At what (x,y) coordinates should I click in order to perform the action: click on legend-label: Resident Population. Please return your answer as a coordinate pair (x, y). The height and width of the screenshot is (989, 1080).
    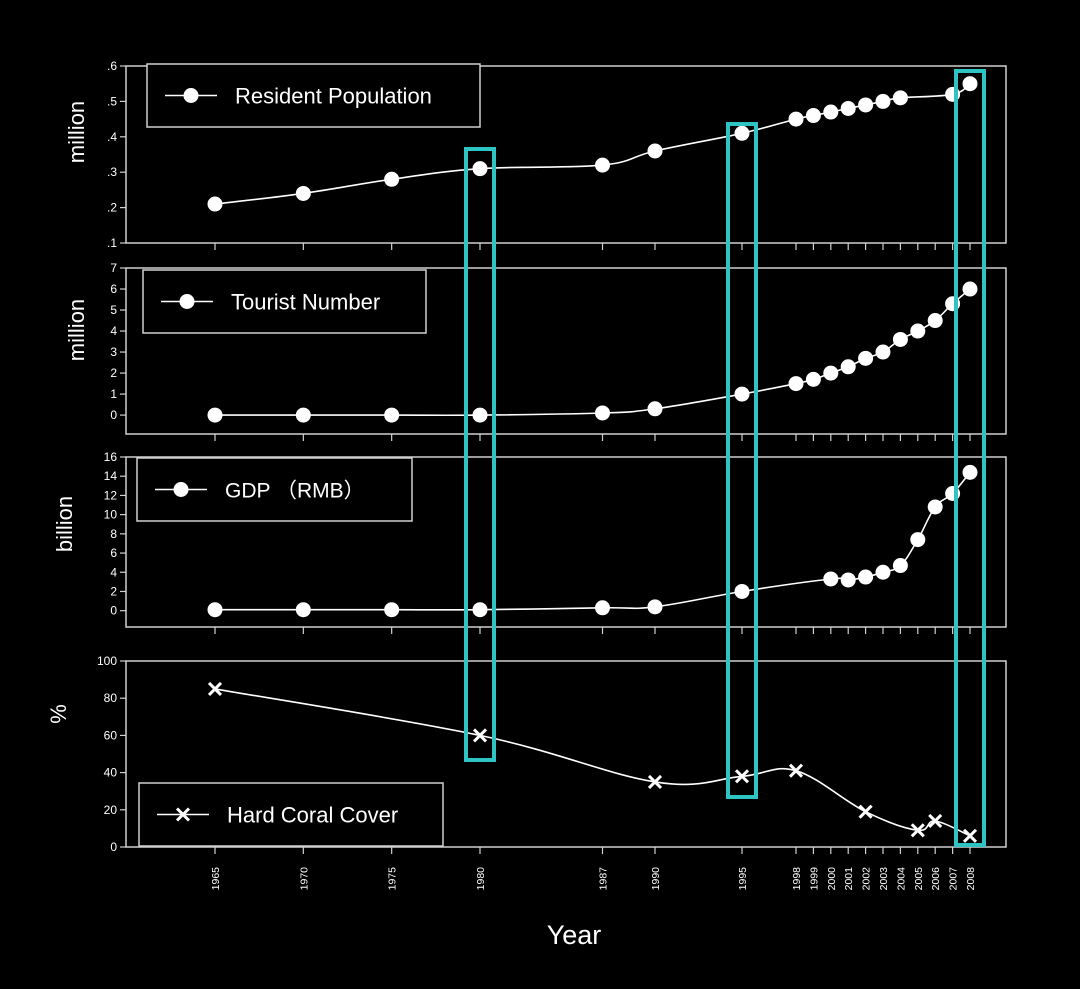
    Looking at the image, I should click on (333, 96).